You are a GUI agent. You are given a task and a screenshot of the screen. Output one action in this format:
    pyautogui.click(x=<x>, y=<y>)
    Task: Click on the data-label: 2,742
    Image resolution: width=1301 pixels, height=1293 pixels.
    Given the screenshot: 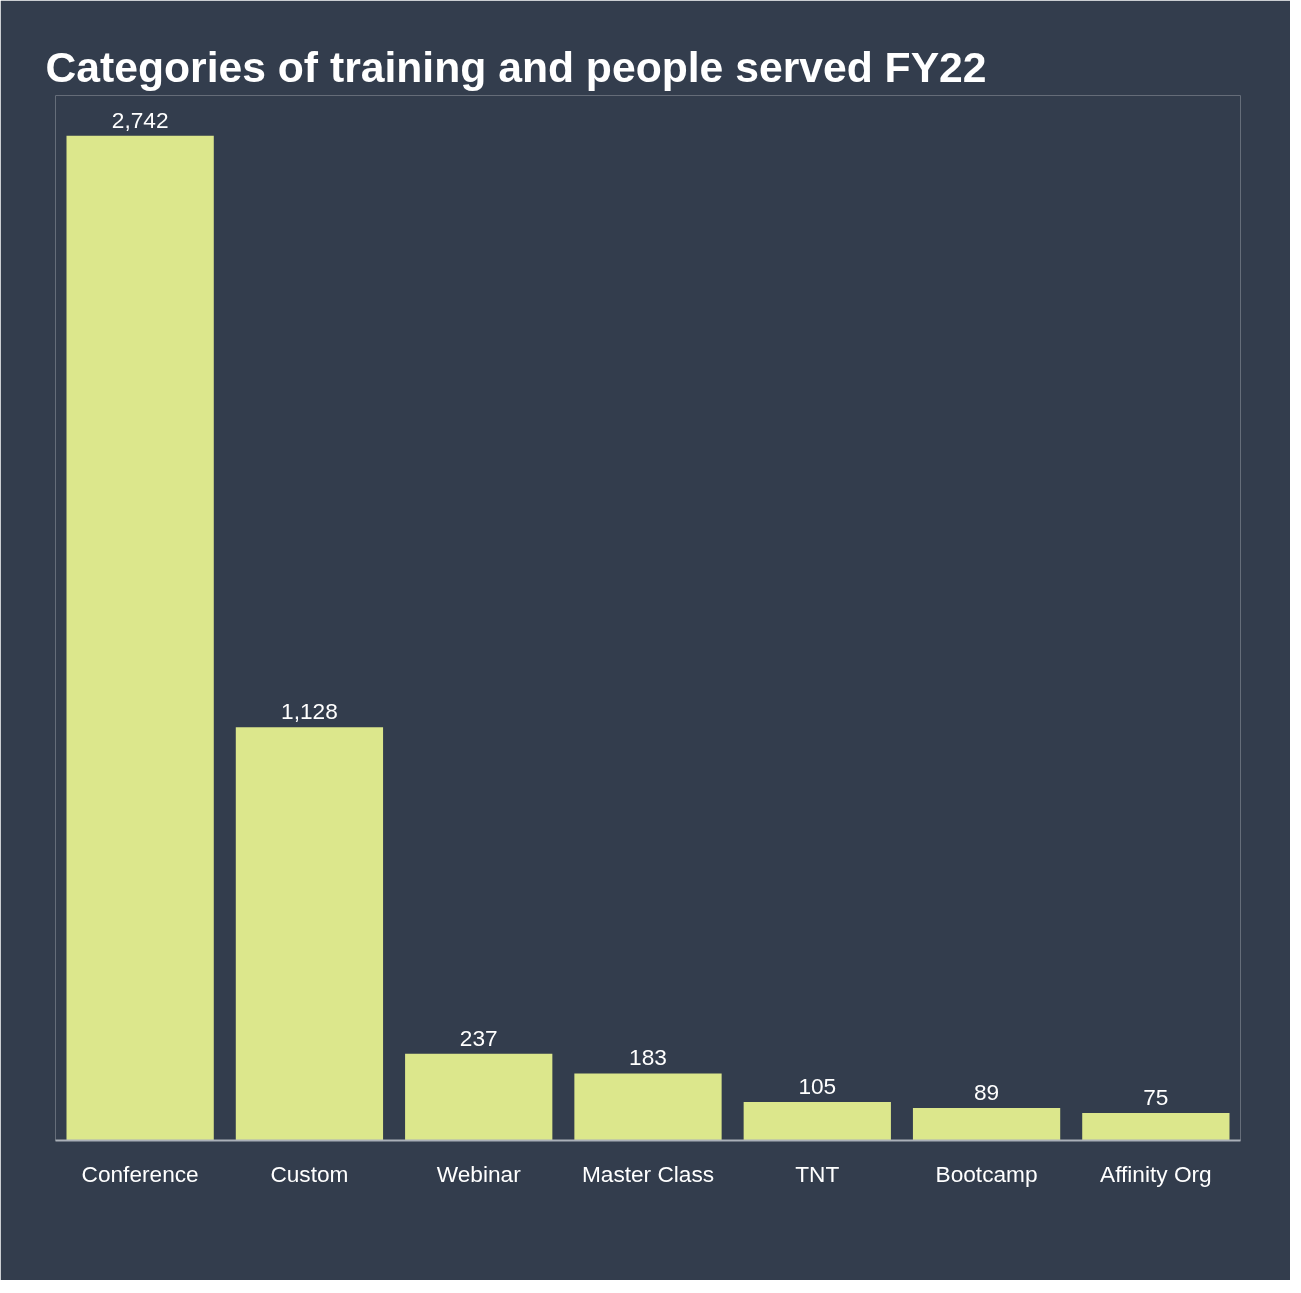 What is the action you would take?
    pyautogui.click(x=140, y=119)
    